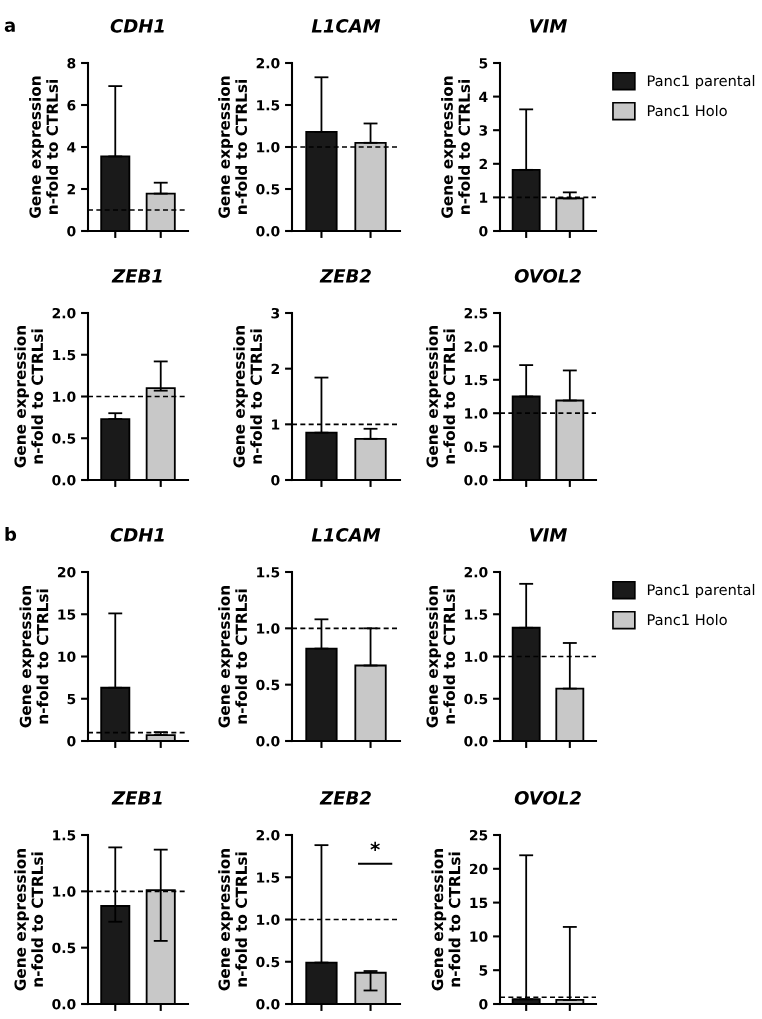 The width and height of the screenshot is (762, 1019). I want to click on y-tick-label: 8, so click(71, 63).